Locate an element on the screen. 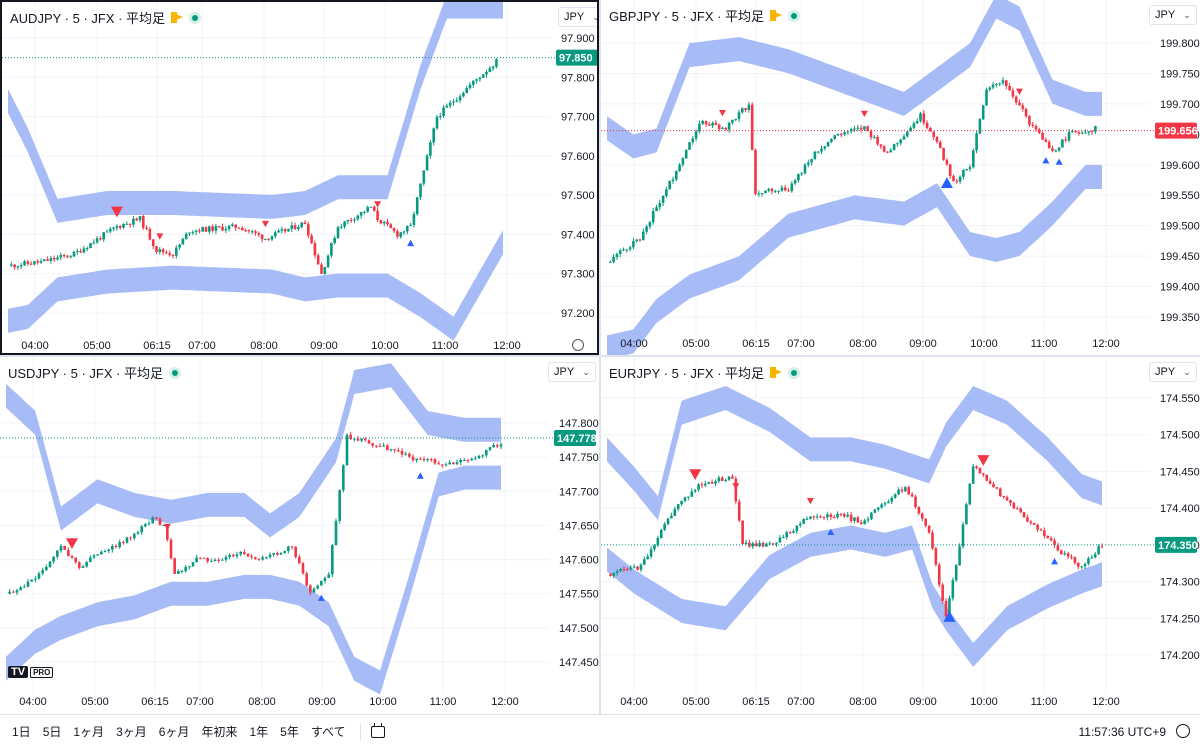 Image resolution: width=1200 pixels, height=748 pixels. chevron-down-icon: ⌄ is located at coordinates (1187, 15).